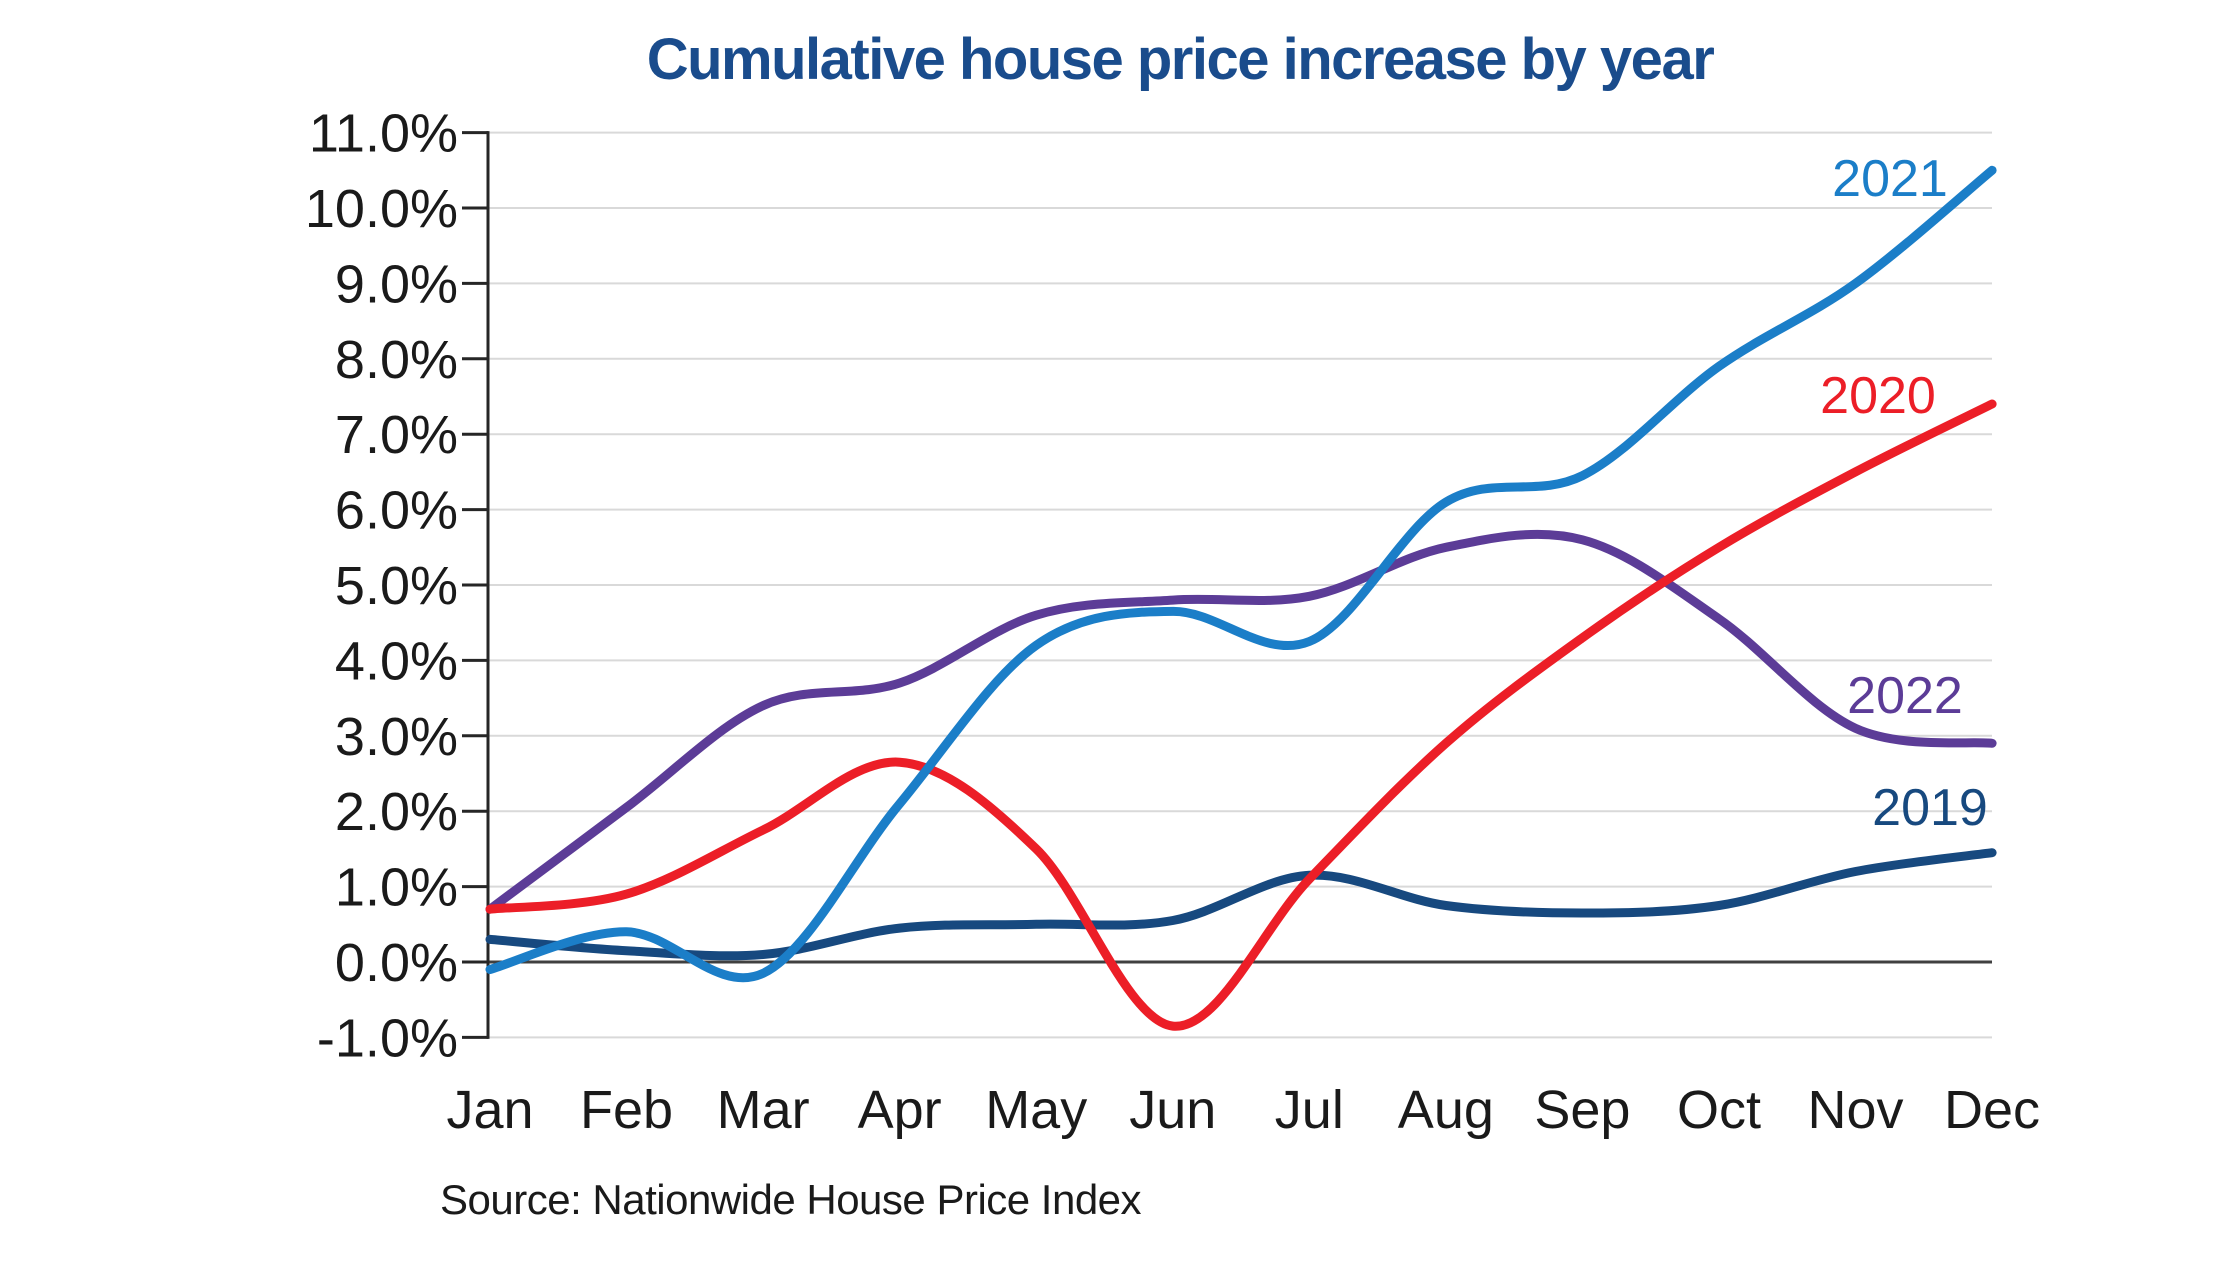 Image resolution: width=2240 pixels, height=1265 pixels. Describe the element at coordinates (1172, 1110) in the screenshot. I see `x-tick-label: Jun` at that location.